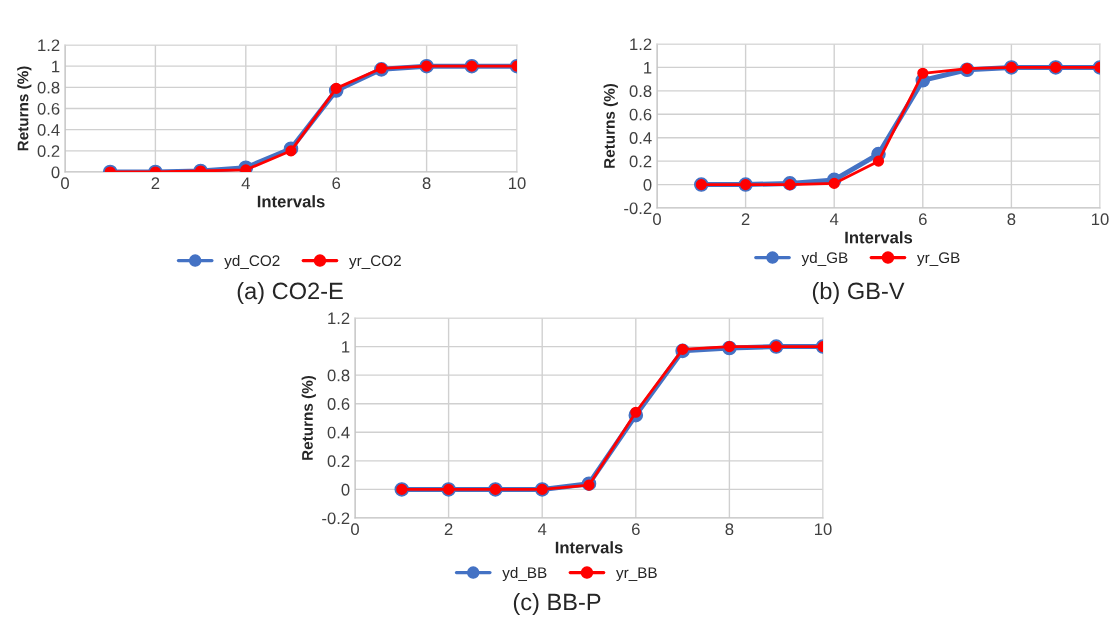  What do you see at coordinates (858, 293) in the screenshot?
I see `text: (b) GB-V` at bounding box center [858, 293].